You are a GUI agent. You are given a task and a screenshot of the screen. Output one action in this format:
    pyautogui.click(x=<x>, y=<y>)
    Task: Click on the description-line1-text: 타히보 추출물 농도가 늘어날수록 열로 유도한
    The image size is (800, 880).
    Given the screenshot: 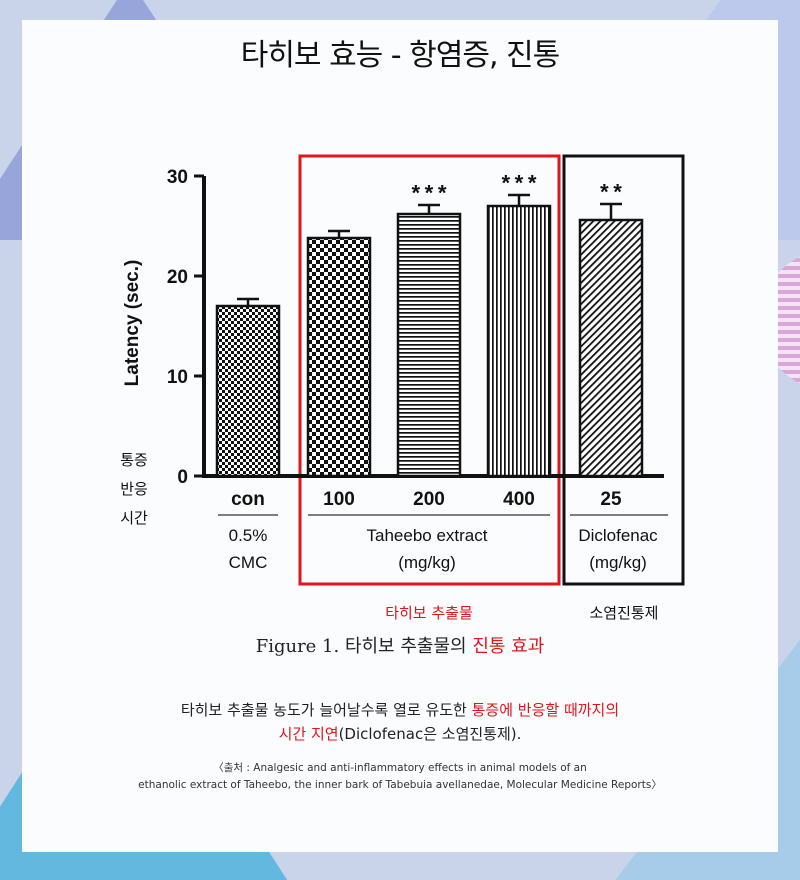 What is the action you would take?
    pyautogui.click(x=326, y=710)
    